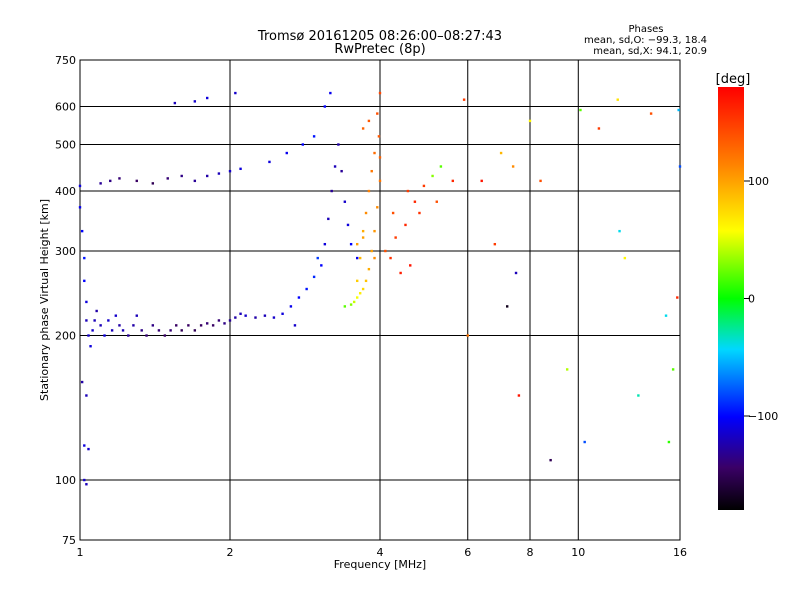 This screenshot has width=800, height=600. Describe the element at coordinates (65, 300) in the screenshot. I see `y-axis-ticks: 75 100 200 300 400 500 600 750` at that location.